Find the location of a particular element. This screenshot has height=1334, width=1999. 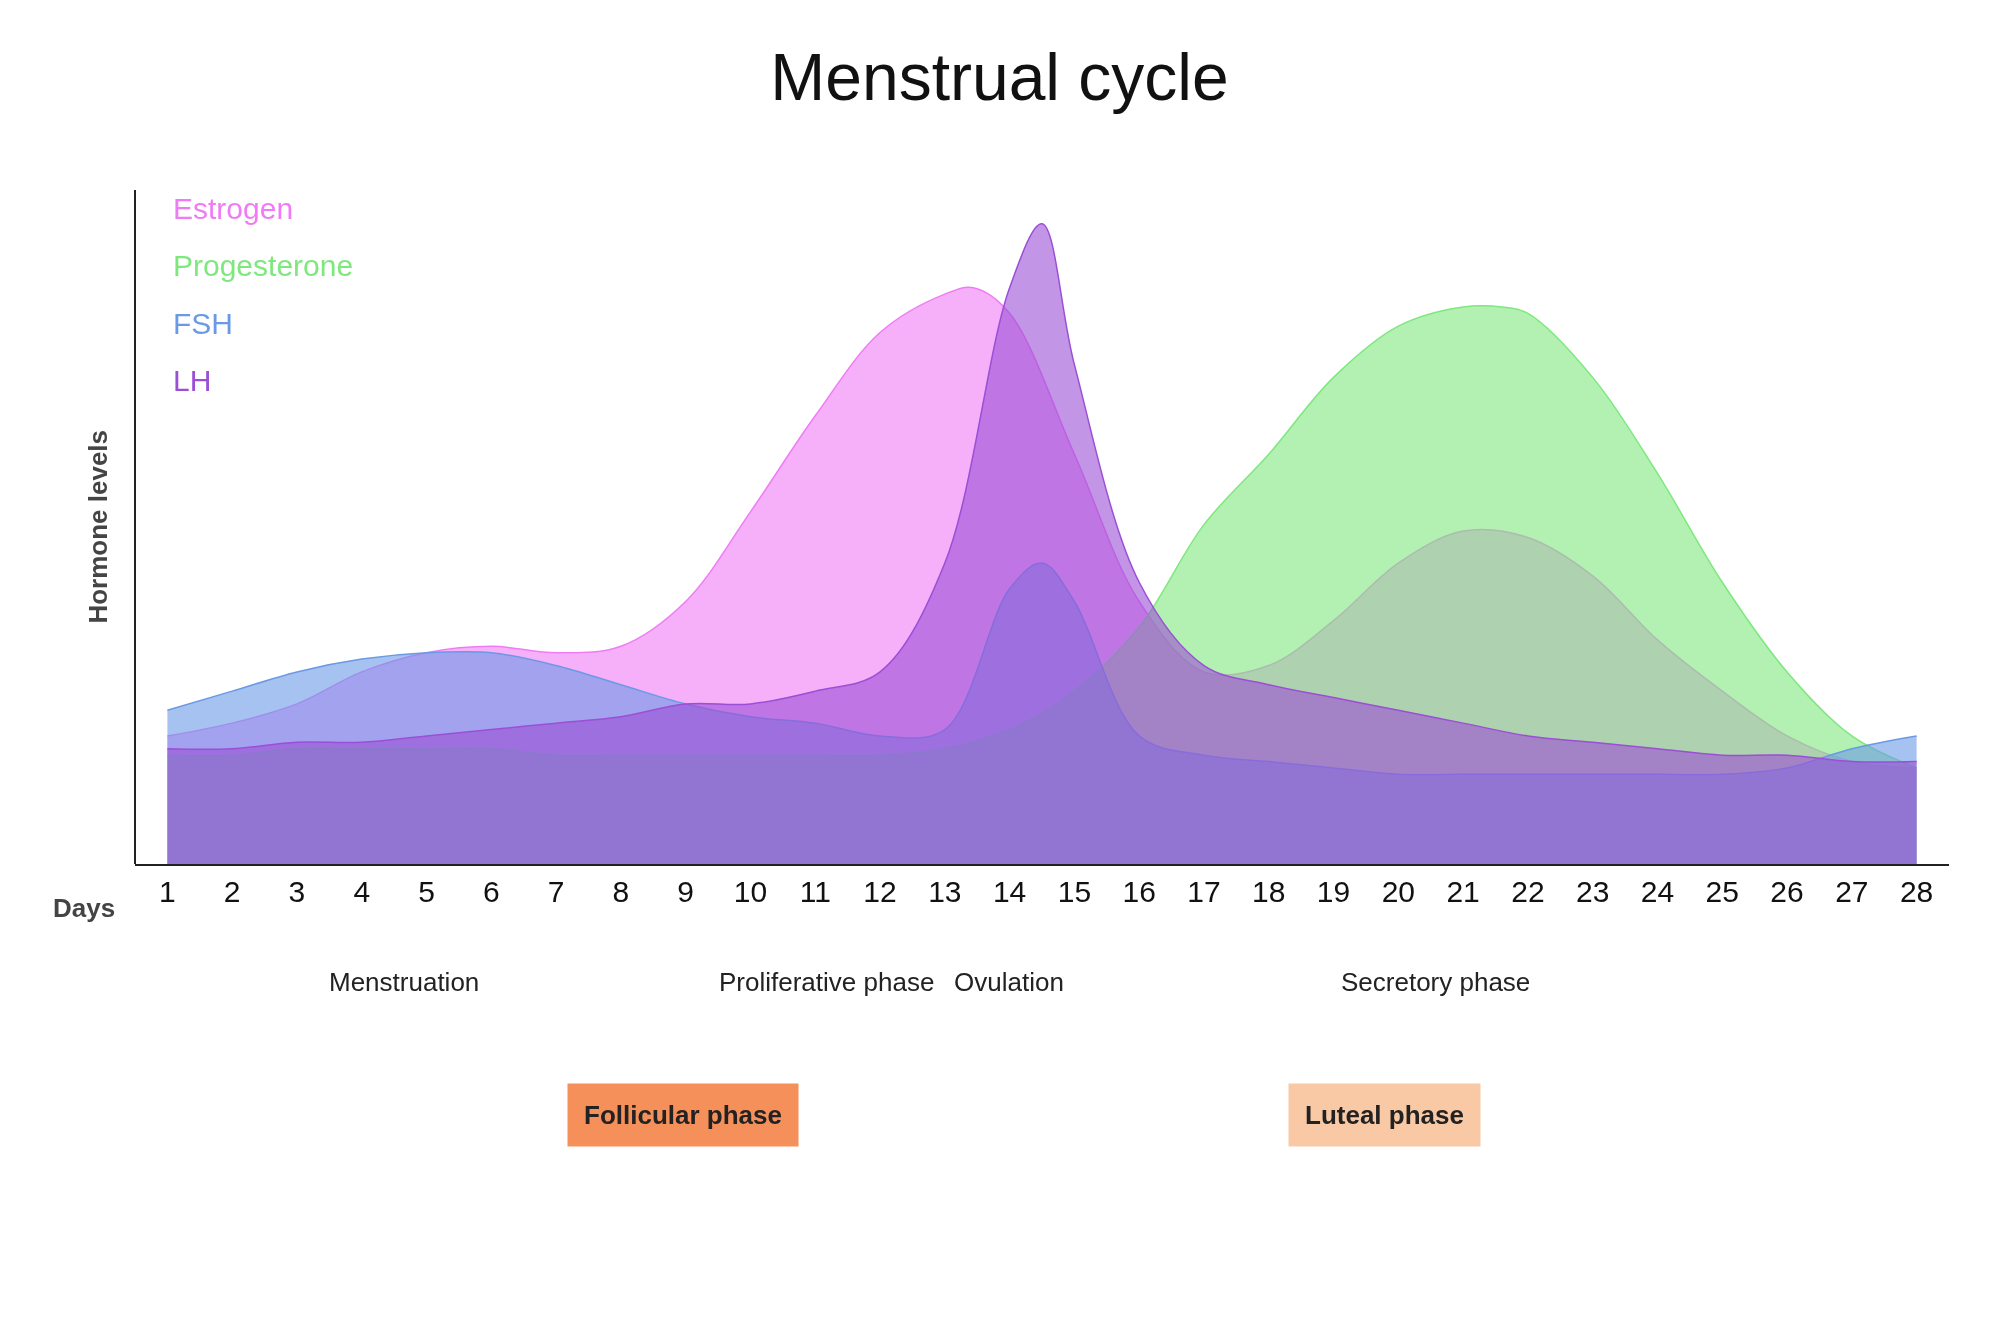

x-tick-label: 11 is located at coordinates (815, 891).